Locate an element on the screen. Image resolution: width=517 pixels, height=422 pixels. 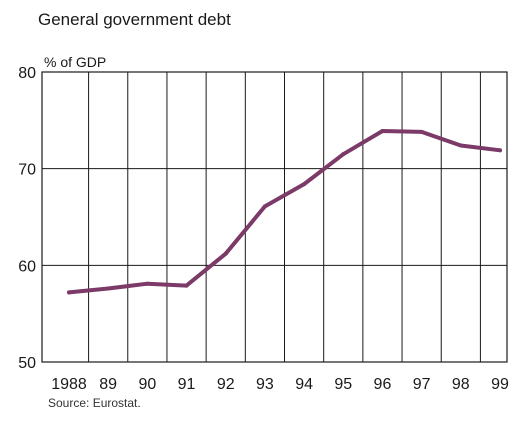
y-tick-label: 60 is located at coordinates (27, 266).